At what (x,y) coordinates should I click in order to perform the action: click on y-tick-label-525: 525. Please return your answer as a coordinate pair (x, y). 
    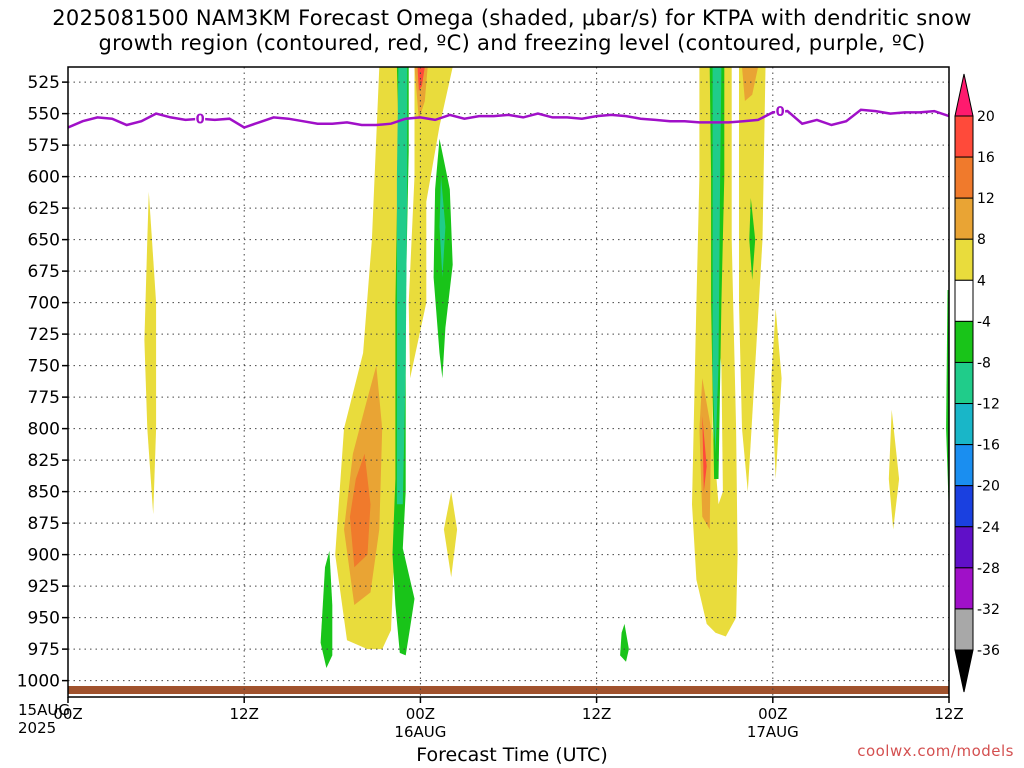
    Looking at the image, I should click on (44, 83).